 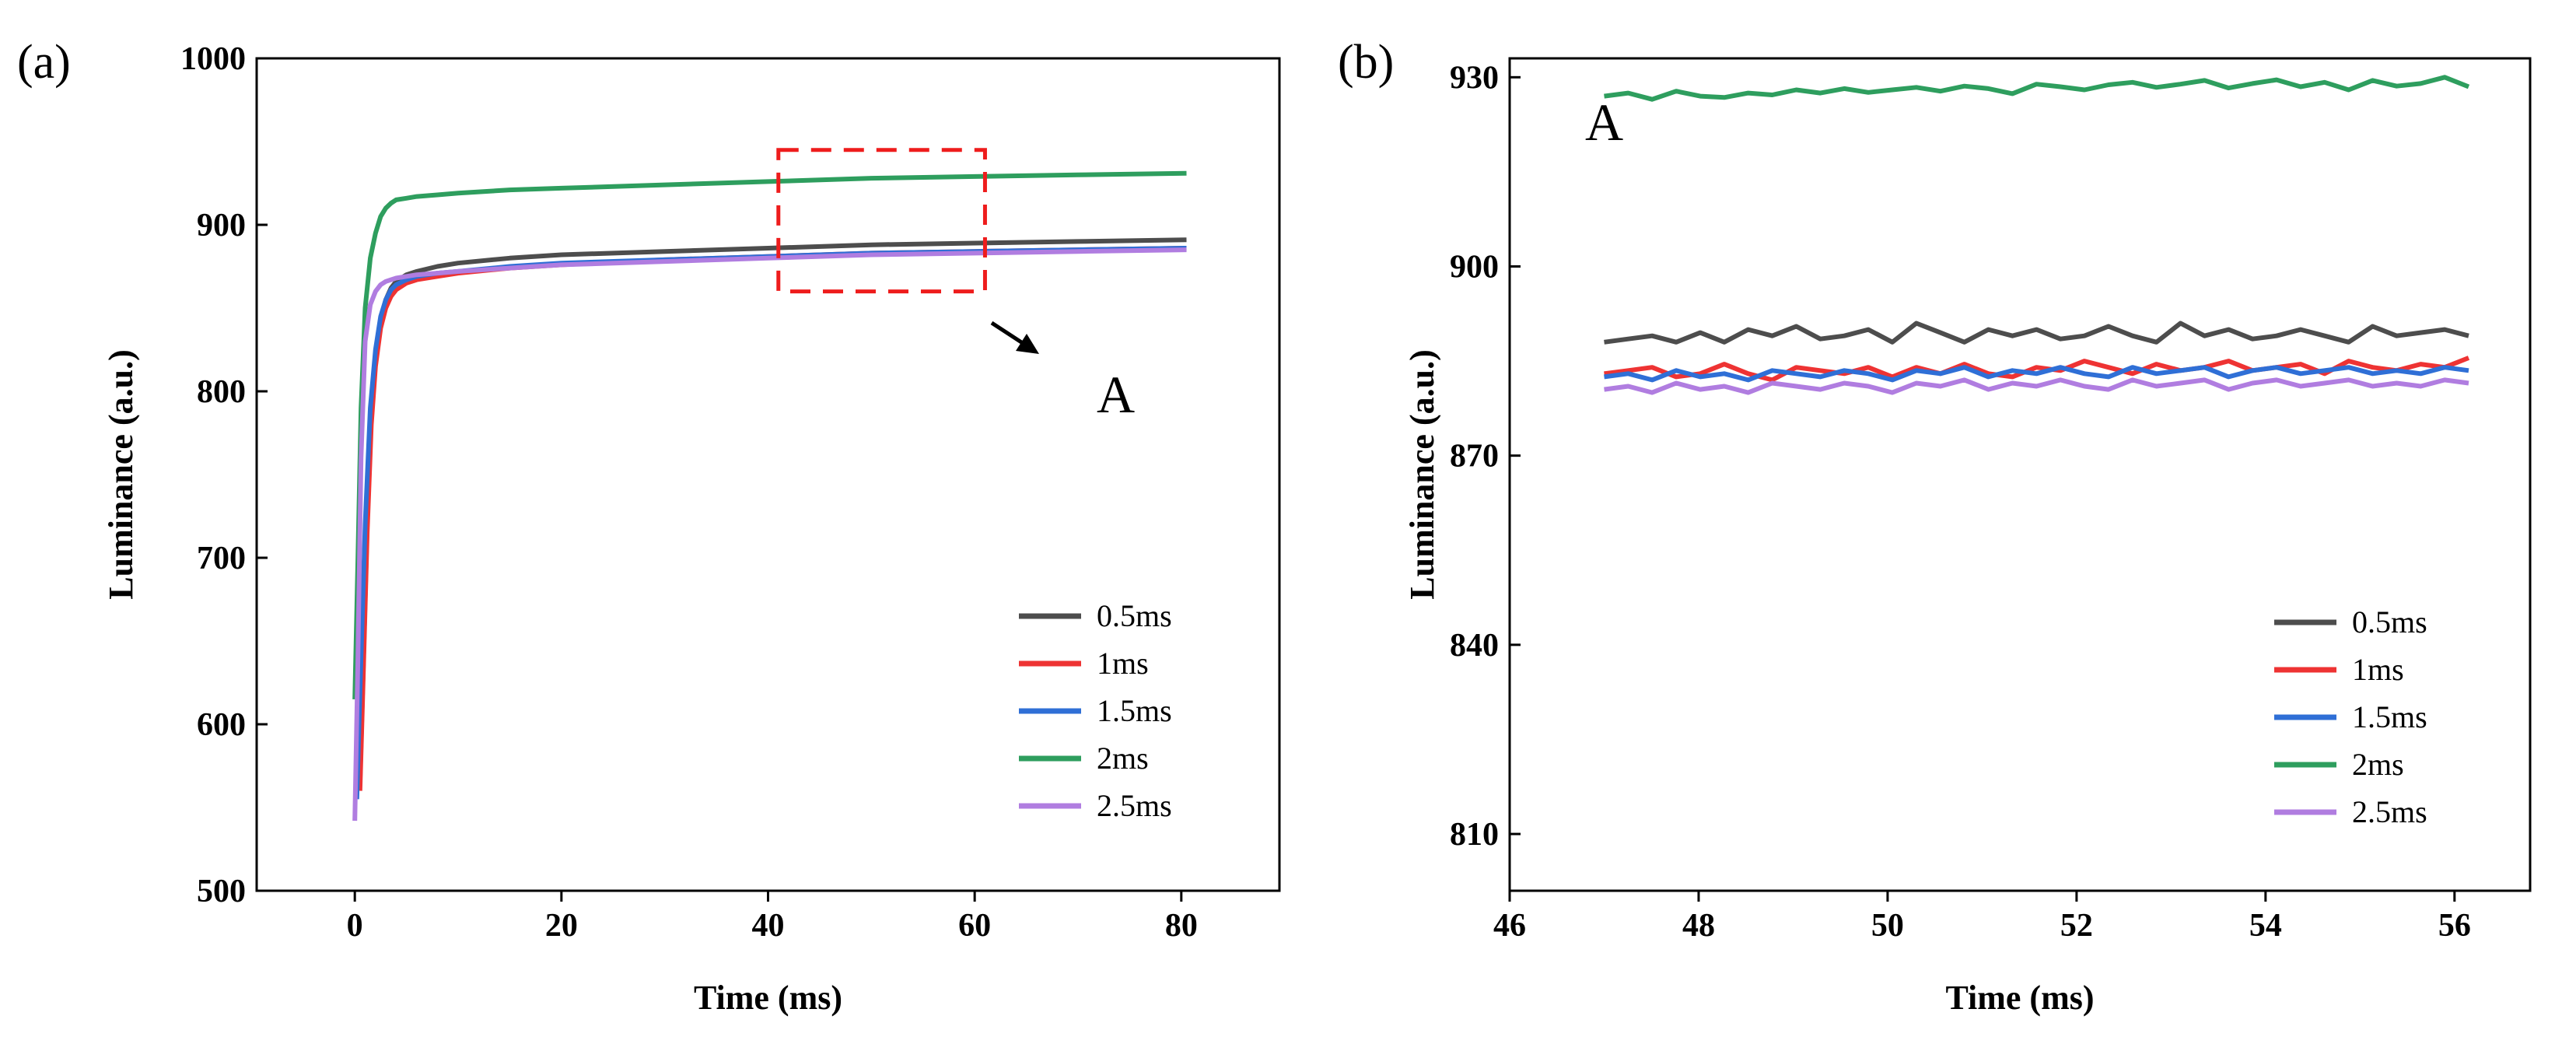 I want to click on x-tick-label: 60, so click(x=975, y=926).